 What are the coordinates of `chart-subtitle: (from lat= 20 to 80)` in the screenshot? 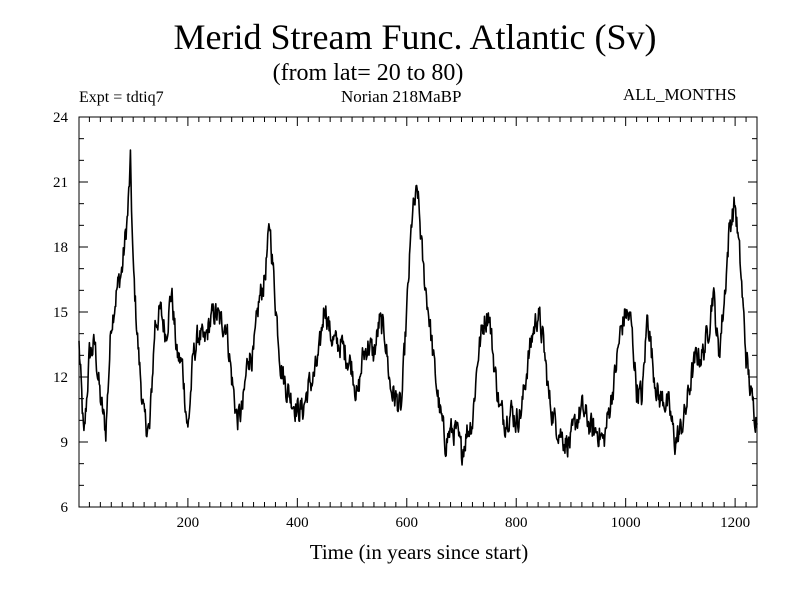 It's located at (368, 73).